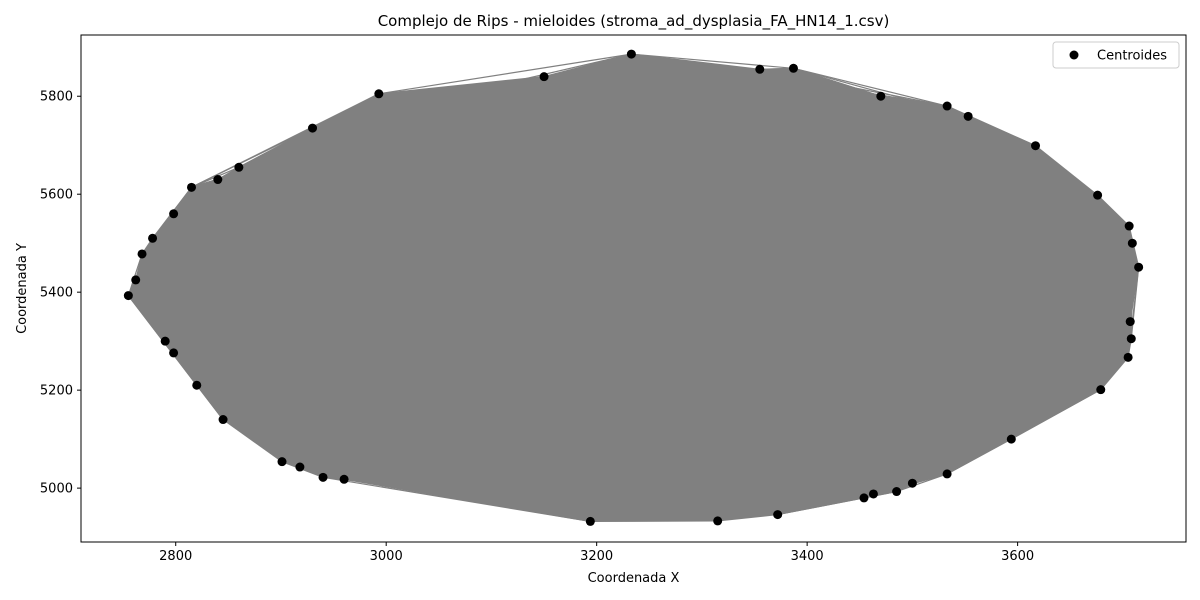 The width and height of the screenshot is (1200, 600). Describe the element at coordinates (56, 489) in the screenshot. I see `y-tick-label: 5000` at that location.